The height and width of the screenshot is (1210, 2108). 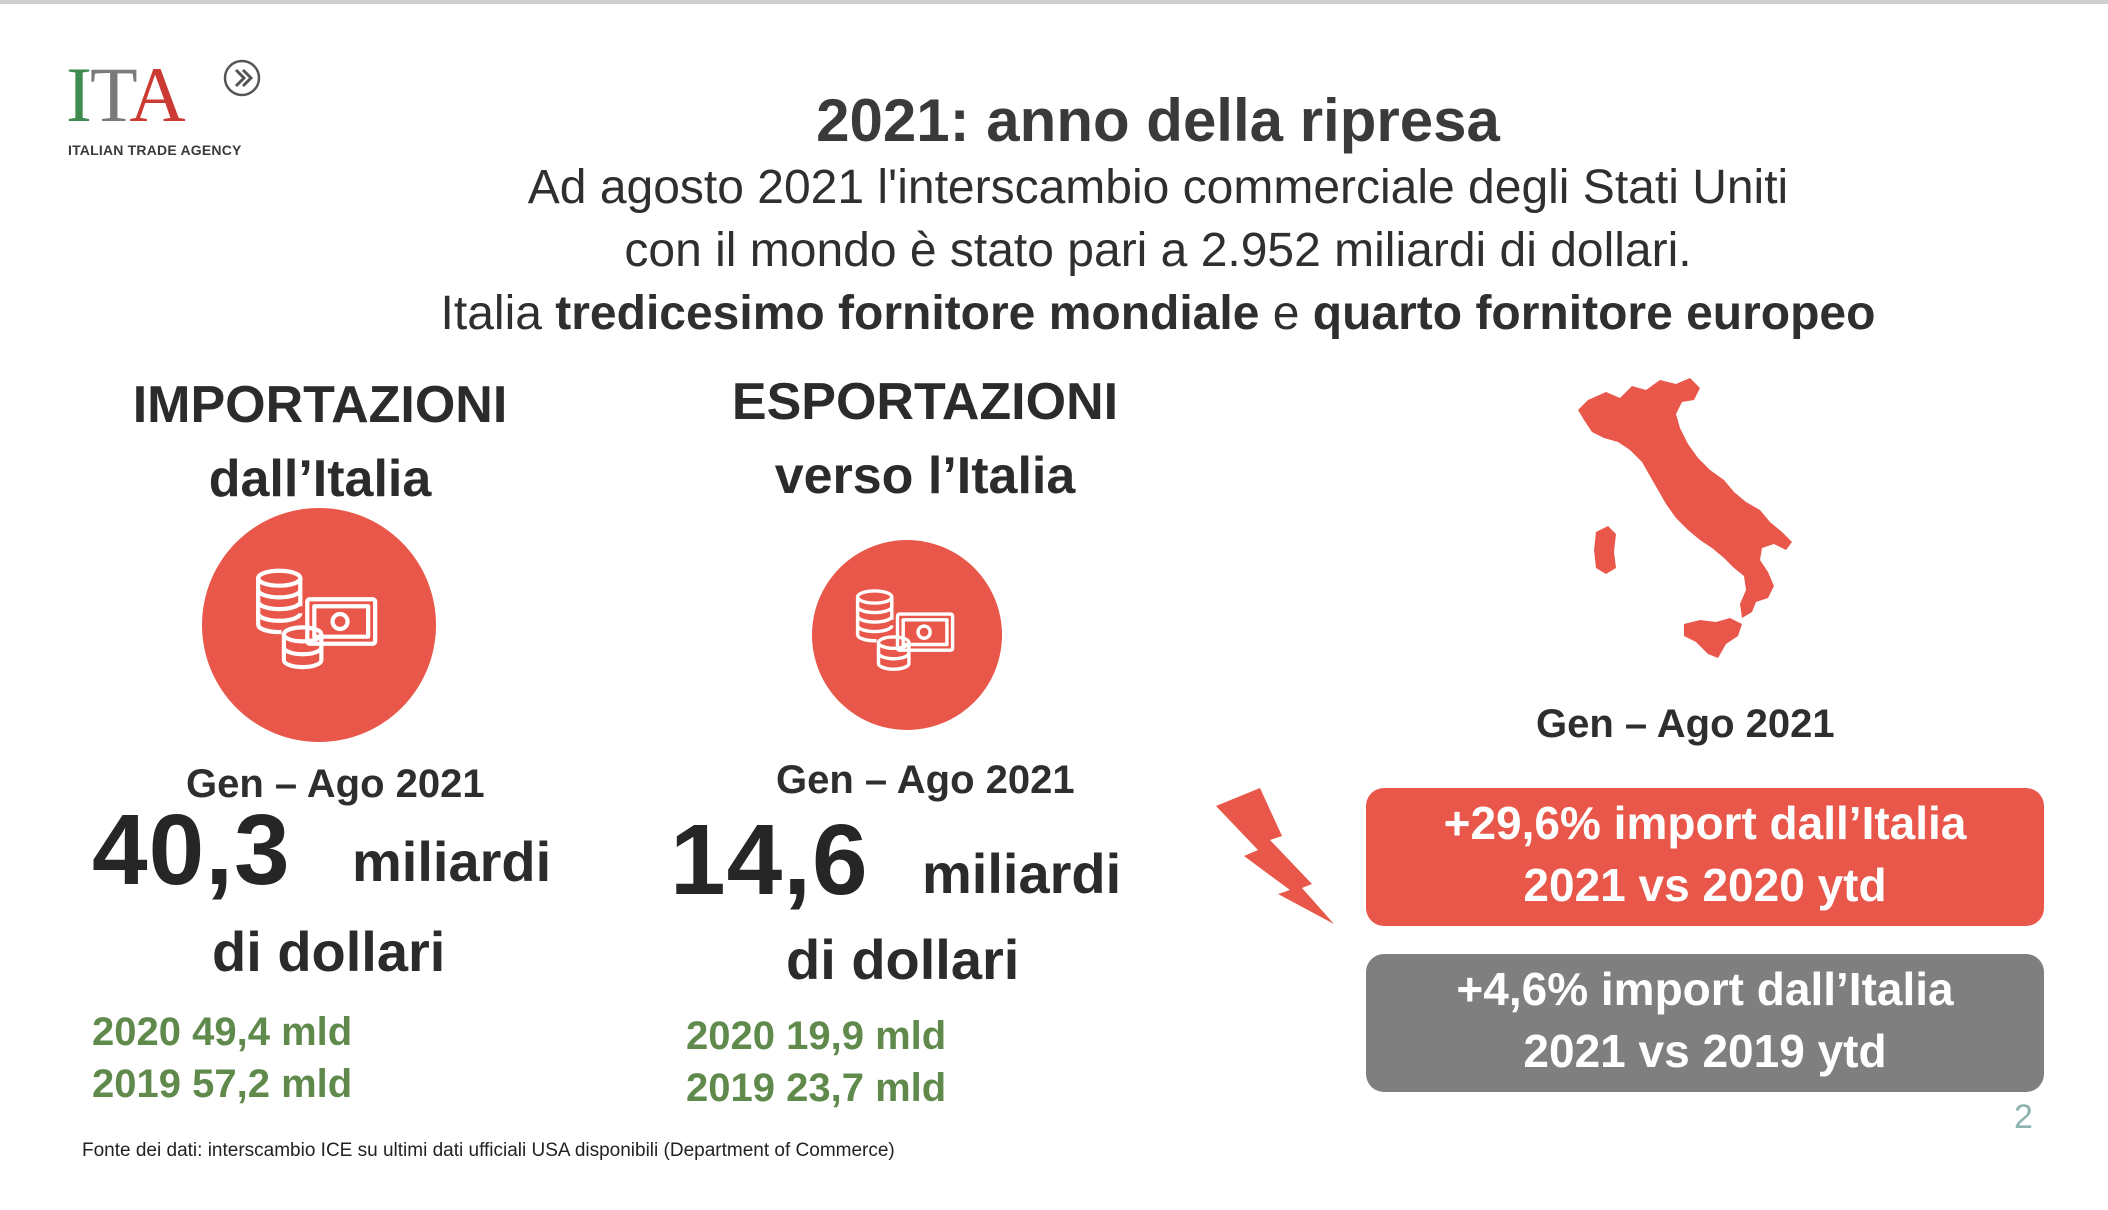 I want to click on logo-arrows-icon, so click(x=242, y=78).